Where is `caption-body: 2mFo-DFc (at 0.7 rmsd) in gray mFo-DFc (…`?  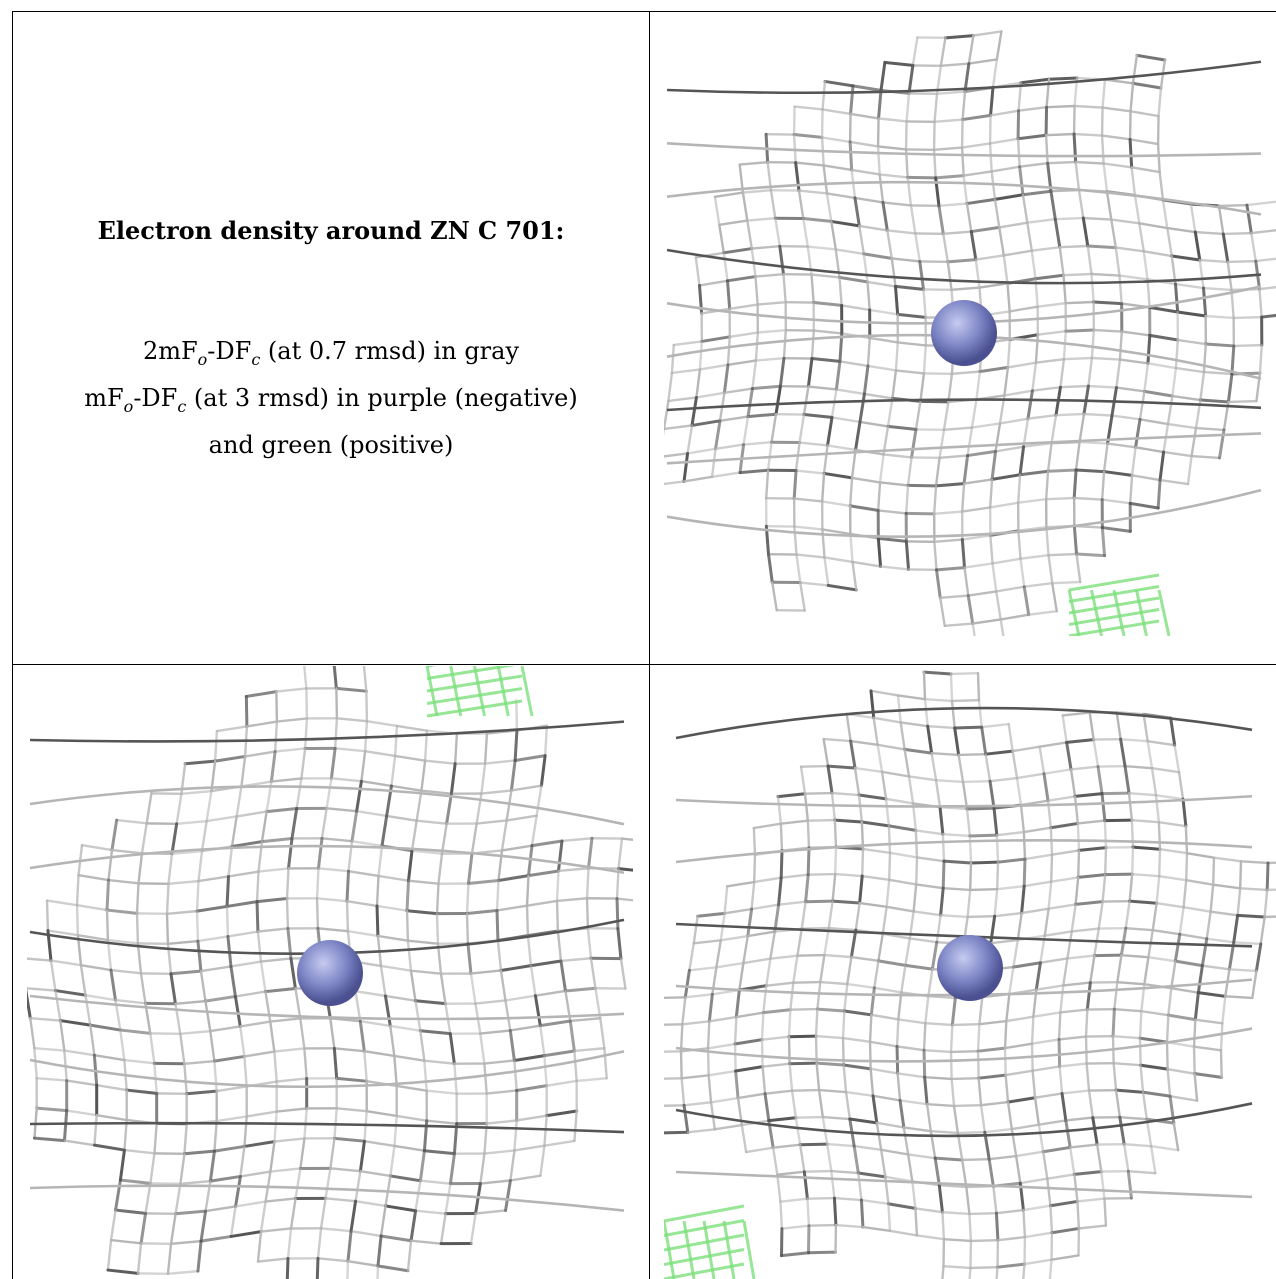 caption-body: 2mFo-DFc (at 0.7 rmsd) in gray mFo-DFc (… is located at coordinates (331, 398).